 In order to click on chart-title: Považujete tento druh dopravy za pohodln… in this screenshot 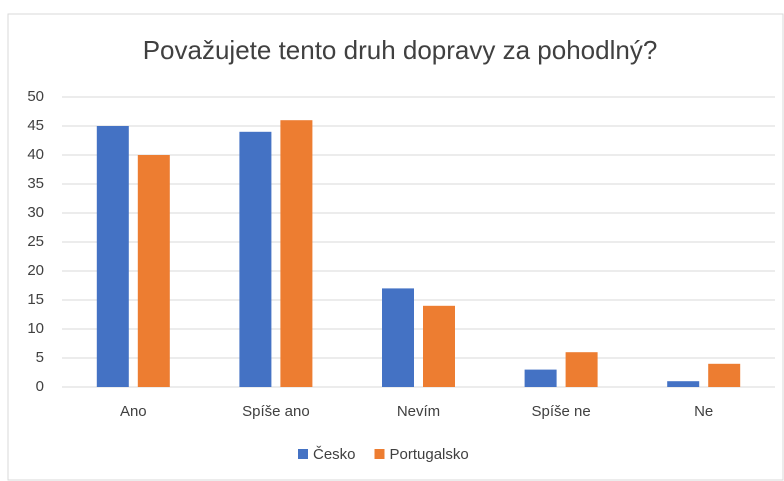, I will do `click(400, 50)`.